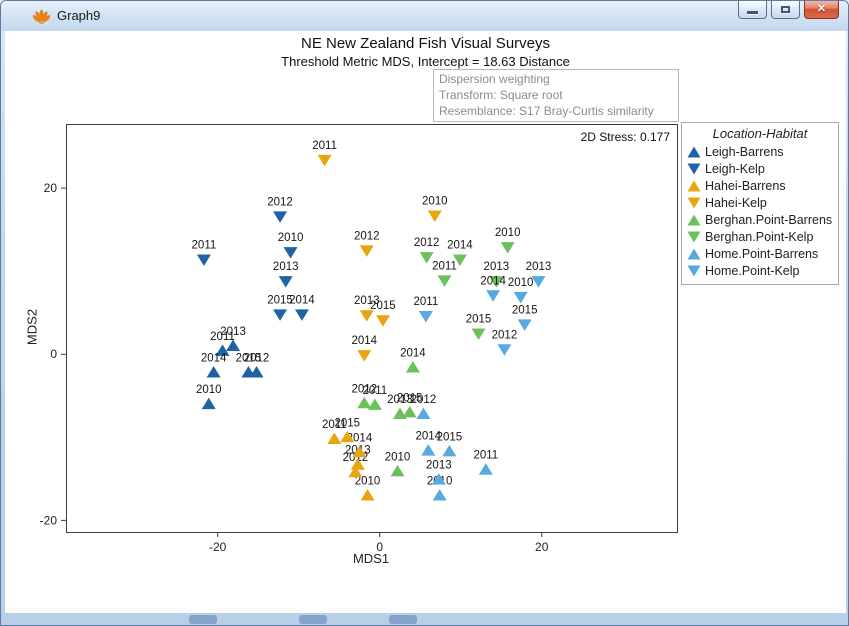 This screenshot has height=626, width=849. I want to click on legend-item-label: Home.Point-Barrens, so click(762, 253).